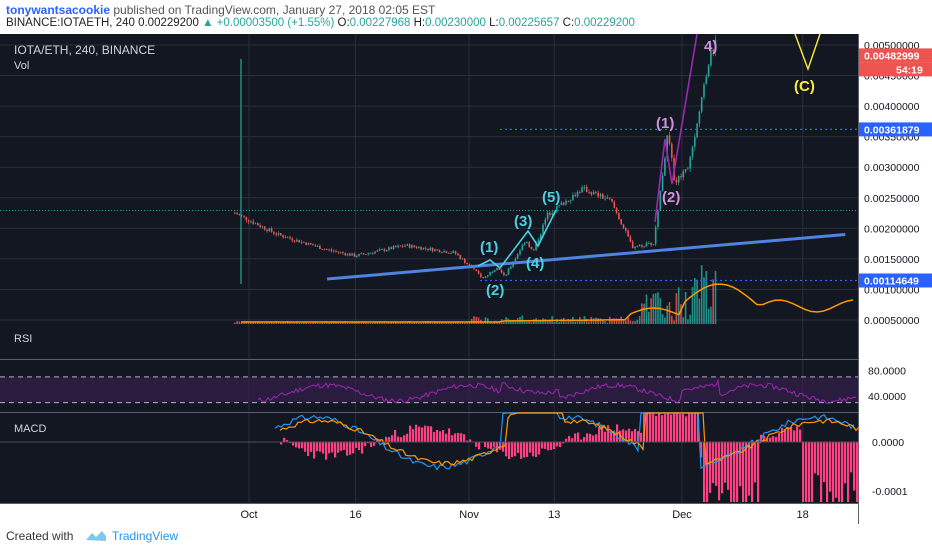 Image resolution: width=932 pixels, height=550 pixels. Describe the element at coordinates (466, 537) in the screenshot. I see `footer: Created with TradingView` at that location.